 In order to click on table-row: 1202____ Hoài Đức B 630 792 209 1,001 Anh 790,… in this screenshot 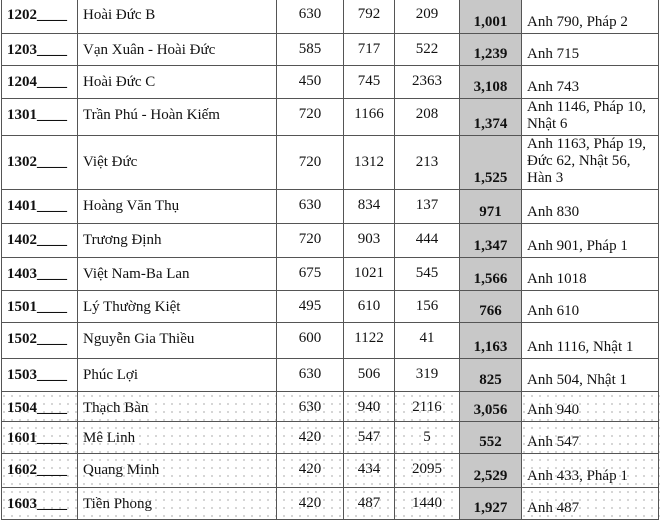, I will do `click(330, 17)`.